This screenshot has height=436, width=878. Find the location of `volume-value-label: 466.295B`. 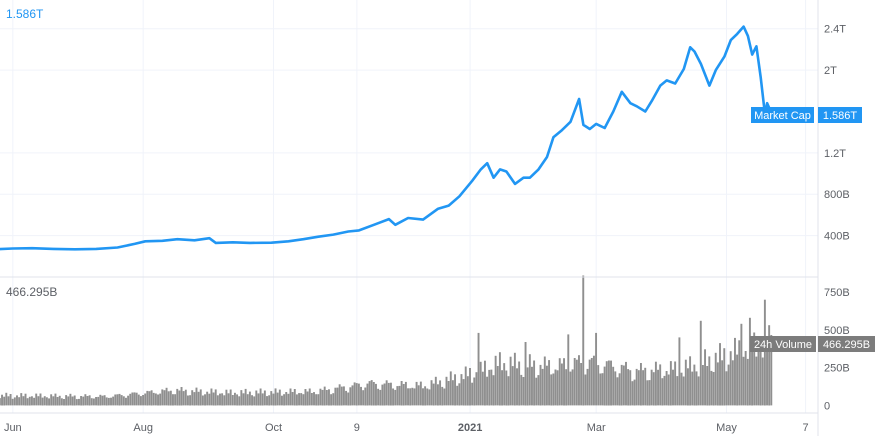

volume-value-label: 466.295B is located at coordinates (846, 345).